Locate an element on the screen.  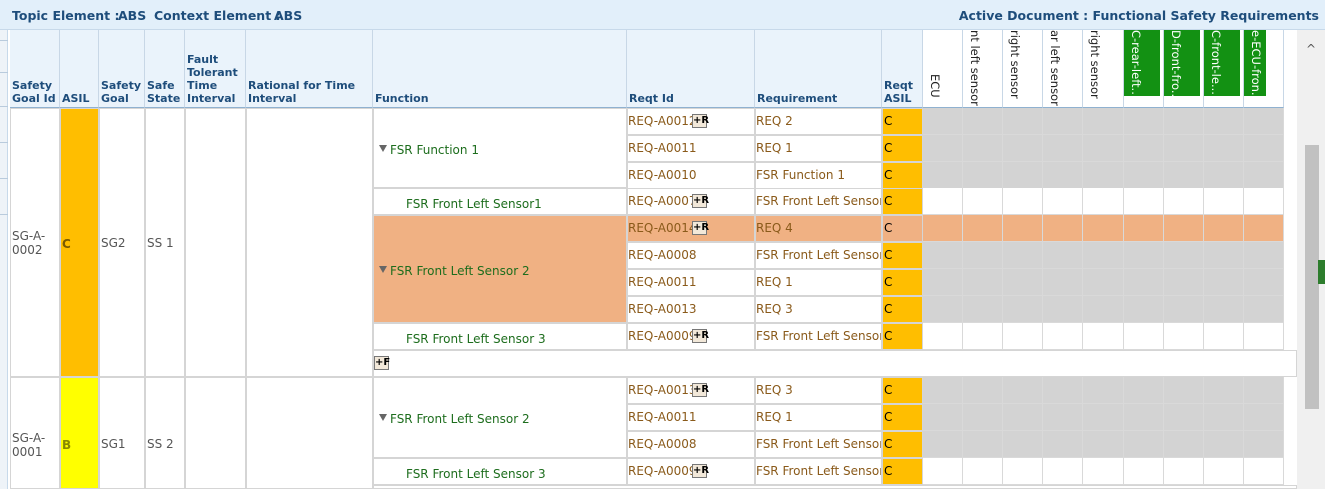
function-cell: FSR Function 1 is located at coordinates (500, 148).